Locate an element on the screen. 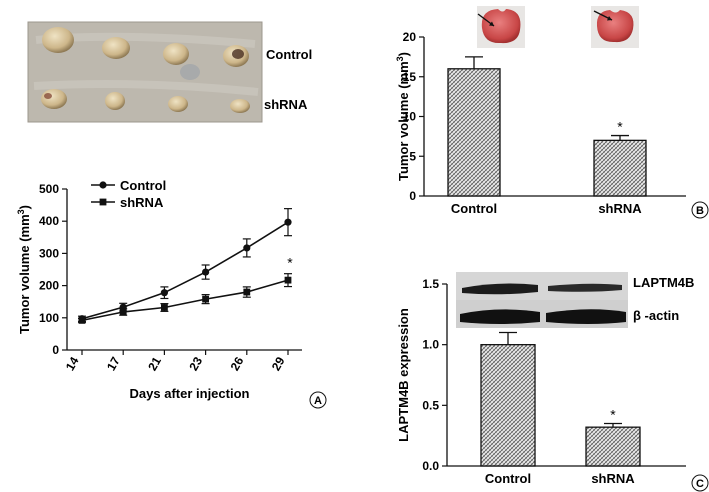 The width and height of the screenshot is (709, 492). x-tick-label: 29 is located at coordinates (278, 363).